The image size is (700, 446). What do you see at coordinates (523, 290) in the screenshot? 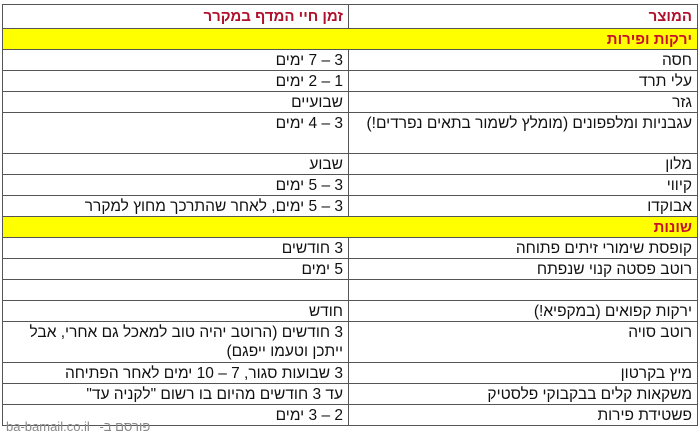
I see `product-cell` at bounding box center [523, 290].